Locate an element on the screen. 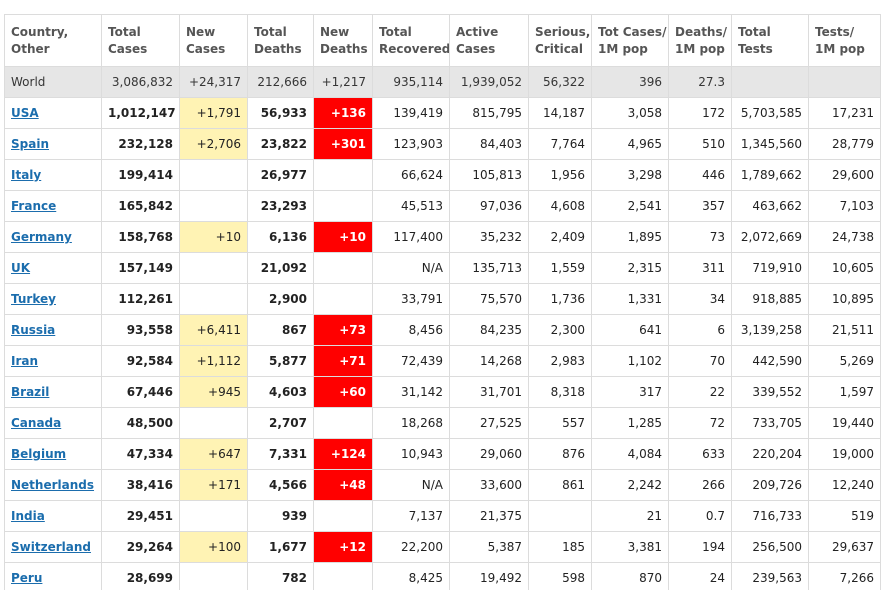 This screenshot has width=886, height=590. total-tests-cell: 339,552 is located at coordinates (770, 392).